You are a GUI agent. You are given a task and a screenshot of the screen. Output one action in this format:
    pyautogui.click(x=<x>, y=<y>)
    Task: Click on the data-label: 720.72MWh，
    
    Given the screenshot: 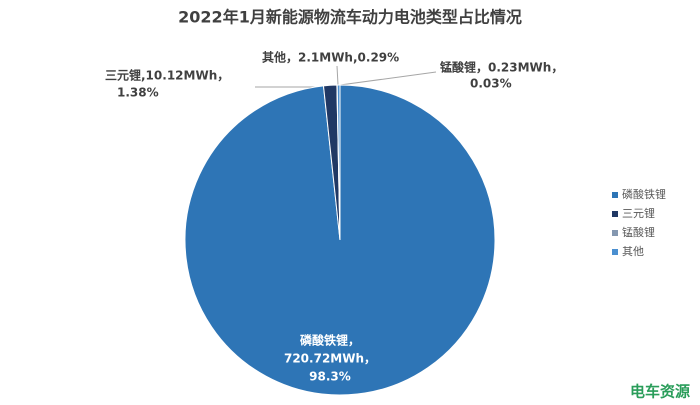 What is the action you would take?
    pyautogui.click(x=330, y=359)
    